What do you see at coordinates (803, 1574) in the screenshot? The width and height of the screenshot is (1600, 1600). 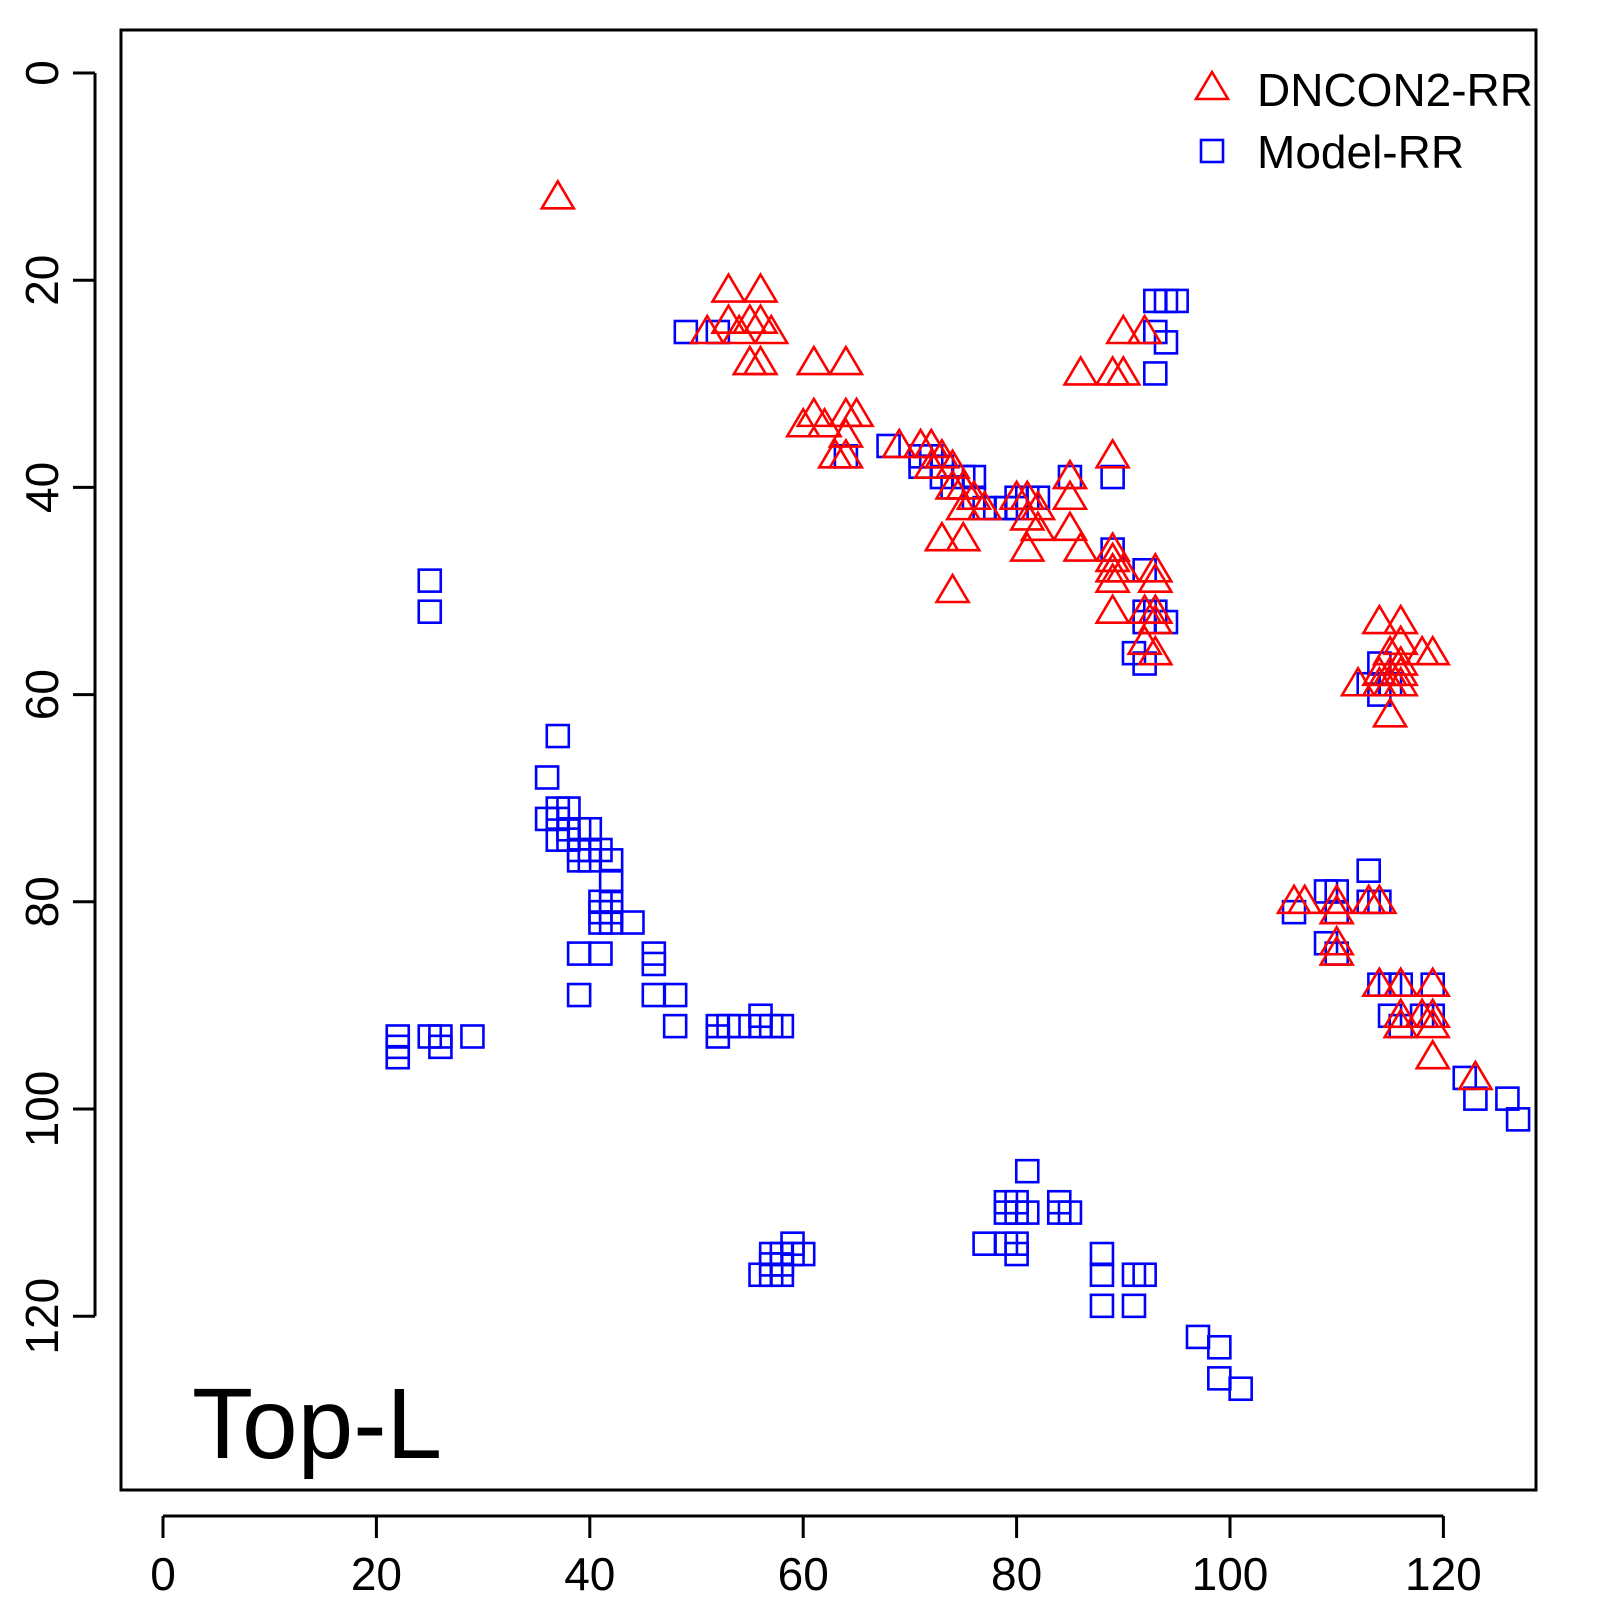 I see `x-tick-label: 60` at bounding box center [803, 1574].